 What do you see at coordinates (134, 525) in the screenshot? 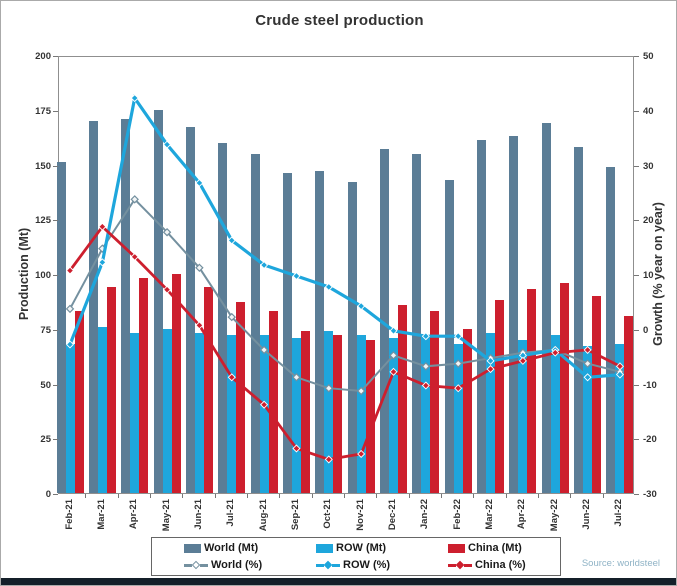
I see `x-axis-tick-label: Apr-21` at bounding box center [134, 525].